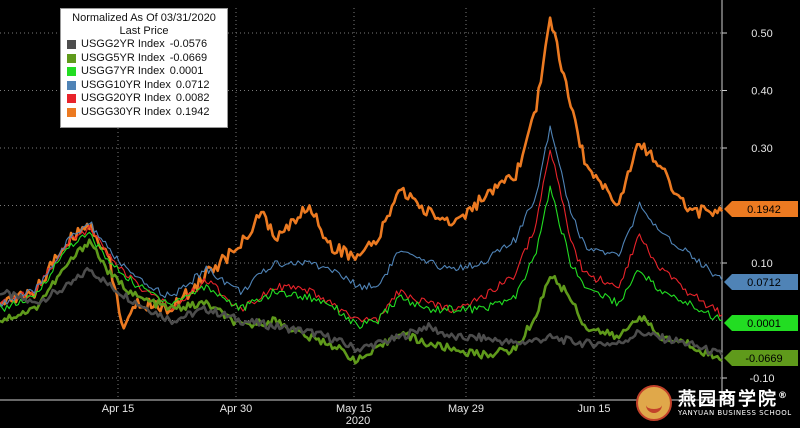 The height and width of the screenshot is (428, 800). Describe the element at coordinates (188, 57) in the screenshot. I see `legend-series-value: -0.0669` at that location.